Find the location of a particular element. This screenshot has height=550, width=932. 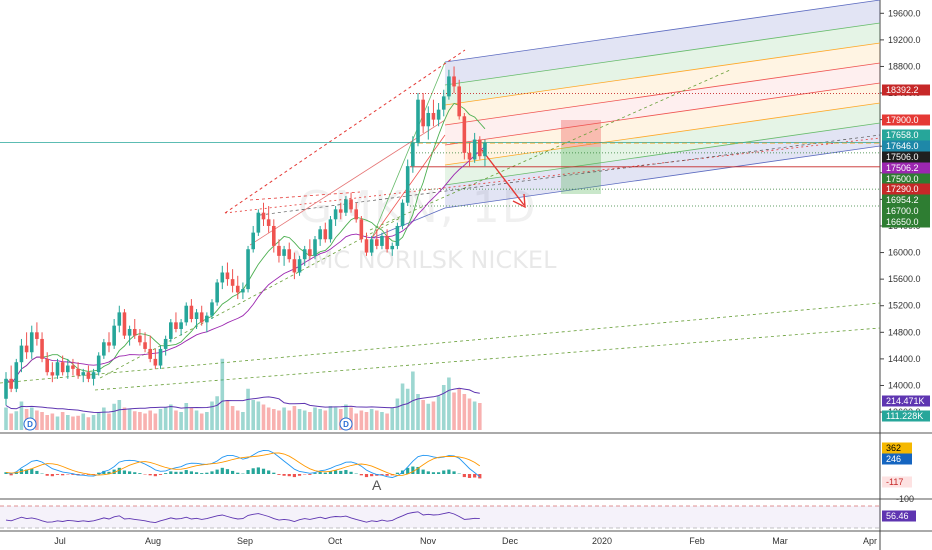

volume-tag-label: 214.471K is located at coordinates (905, 401).